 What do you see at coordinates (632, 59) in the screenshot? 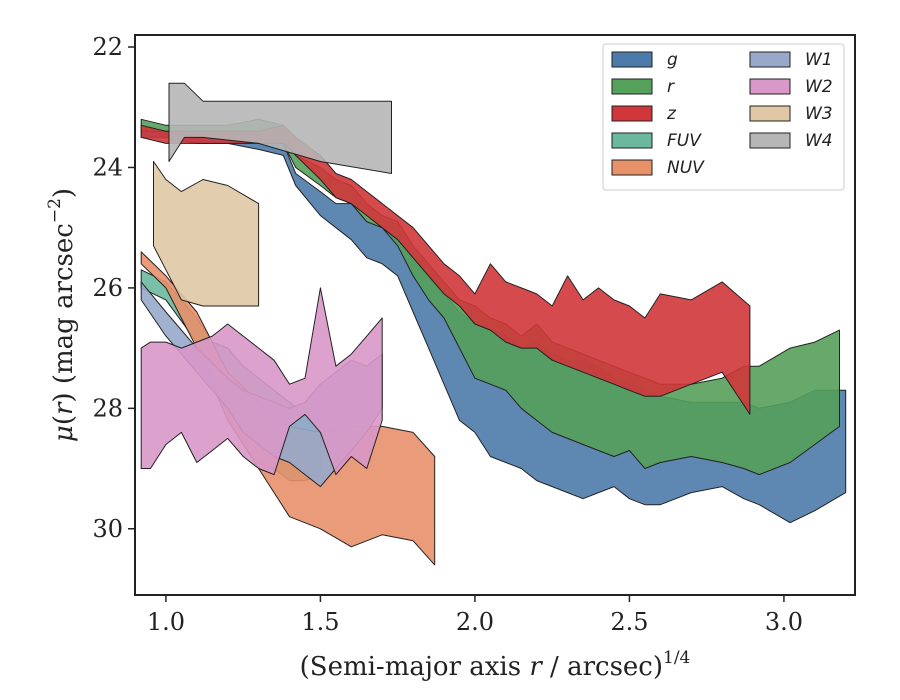
I see `legend-swatch-g` at bounding box center [632, 59].